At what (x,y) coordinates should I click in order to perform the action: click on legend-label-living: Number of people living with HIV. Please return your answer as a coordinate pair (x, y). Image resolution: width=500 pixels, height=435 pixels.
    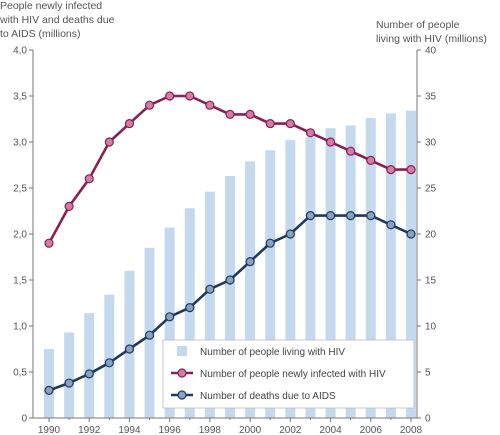
    Looking at the image, I should click on (272, 352).